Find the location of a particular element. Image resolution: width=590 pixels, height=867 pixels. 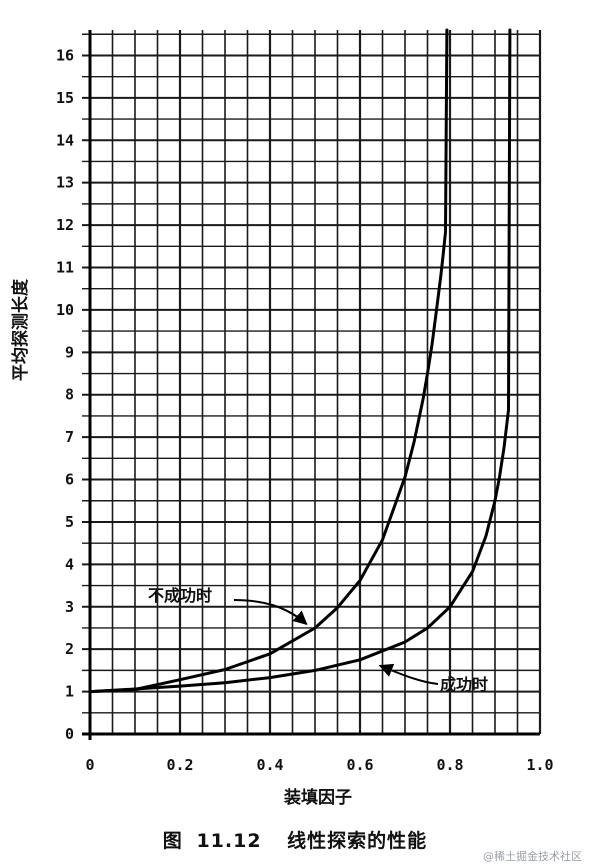

y-tick-label: 9 is located at coordinates (69, 352).